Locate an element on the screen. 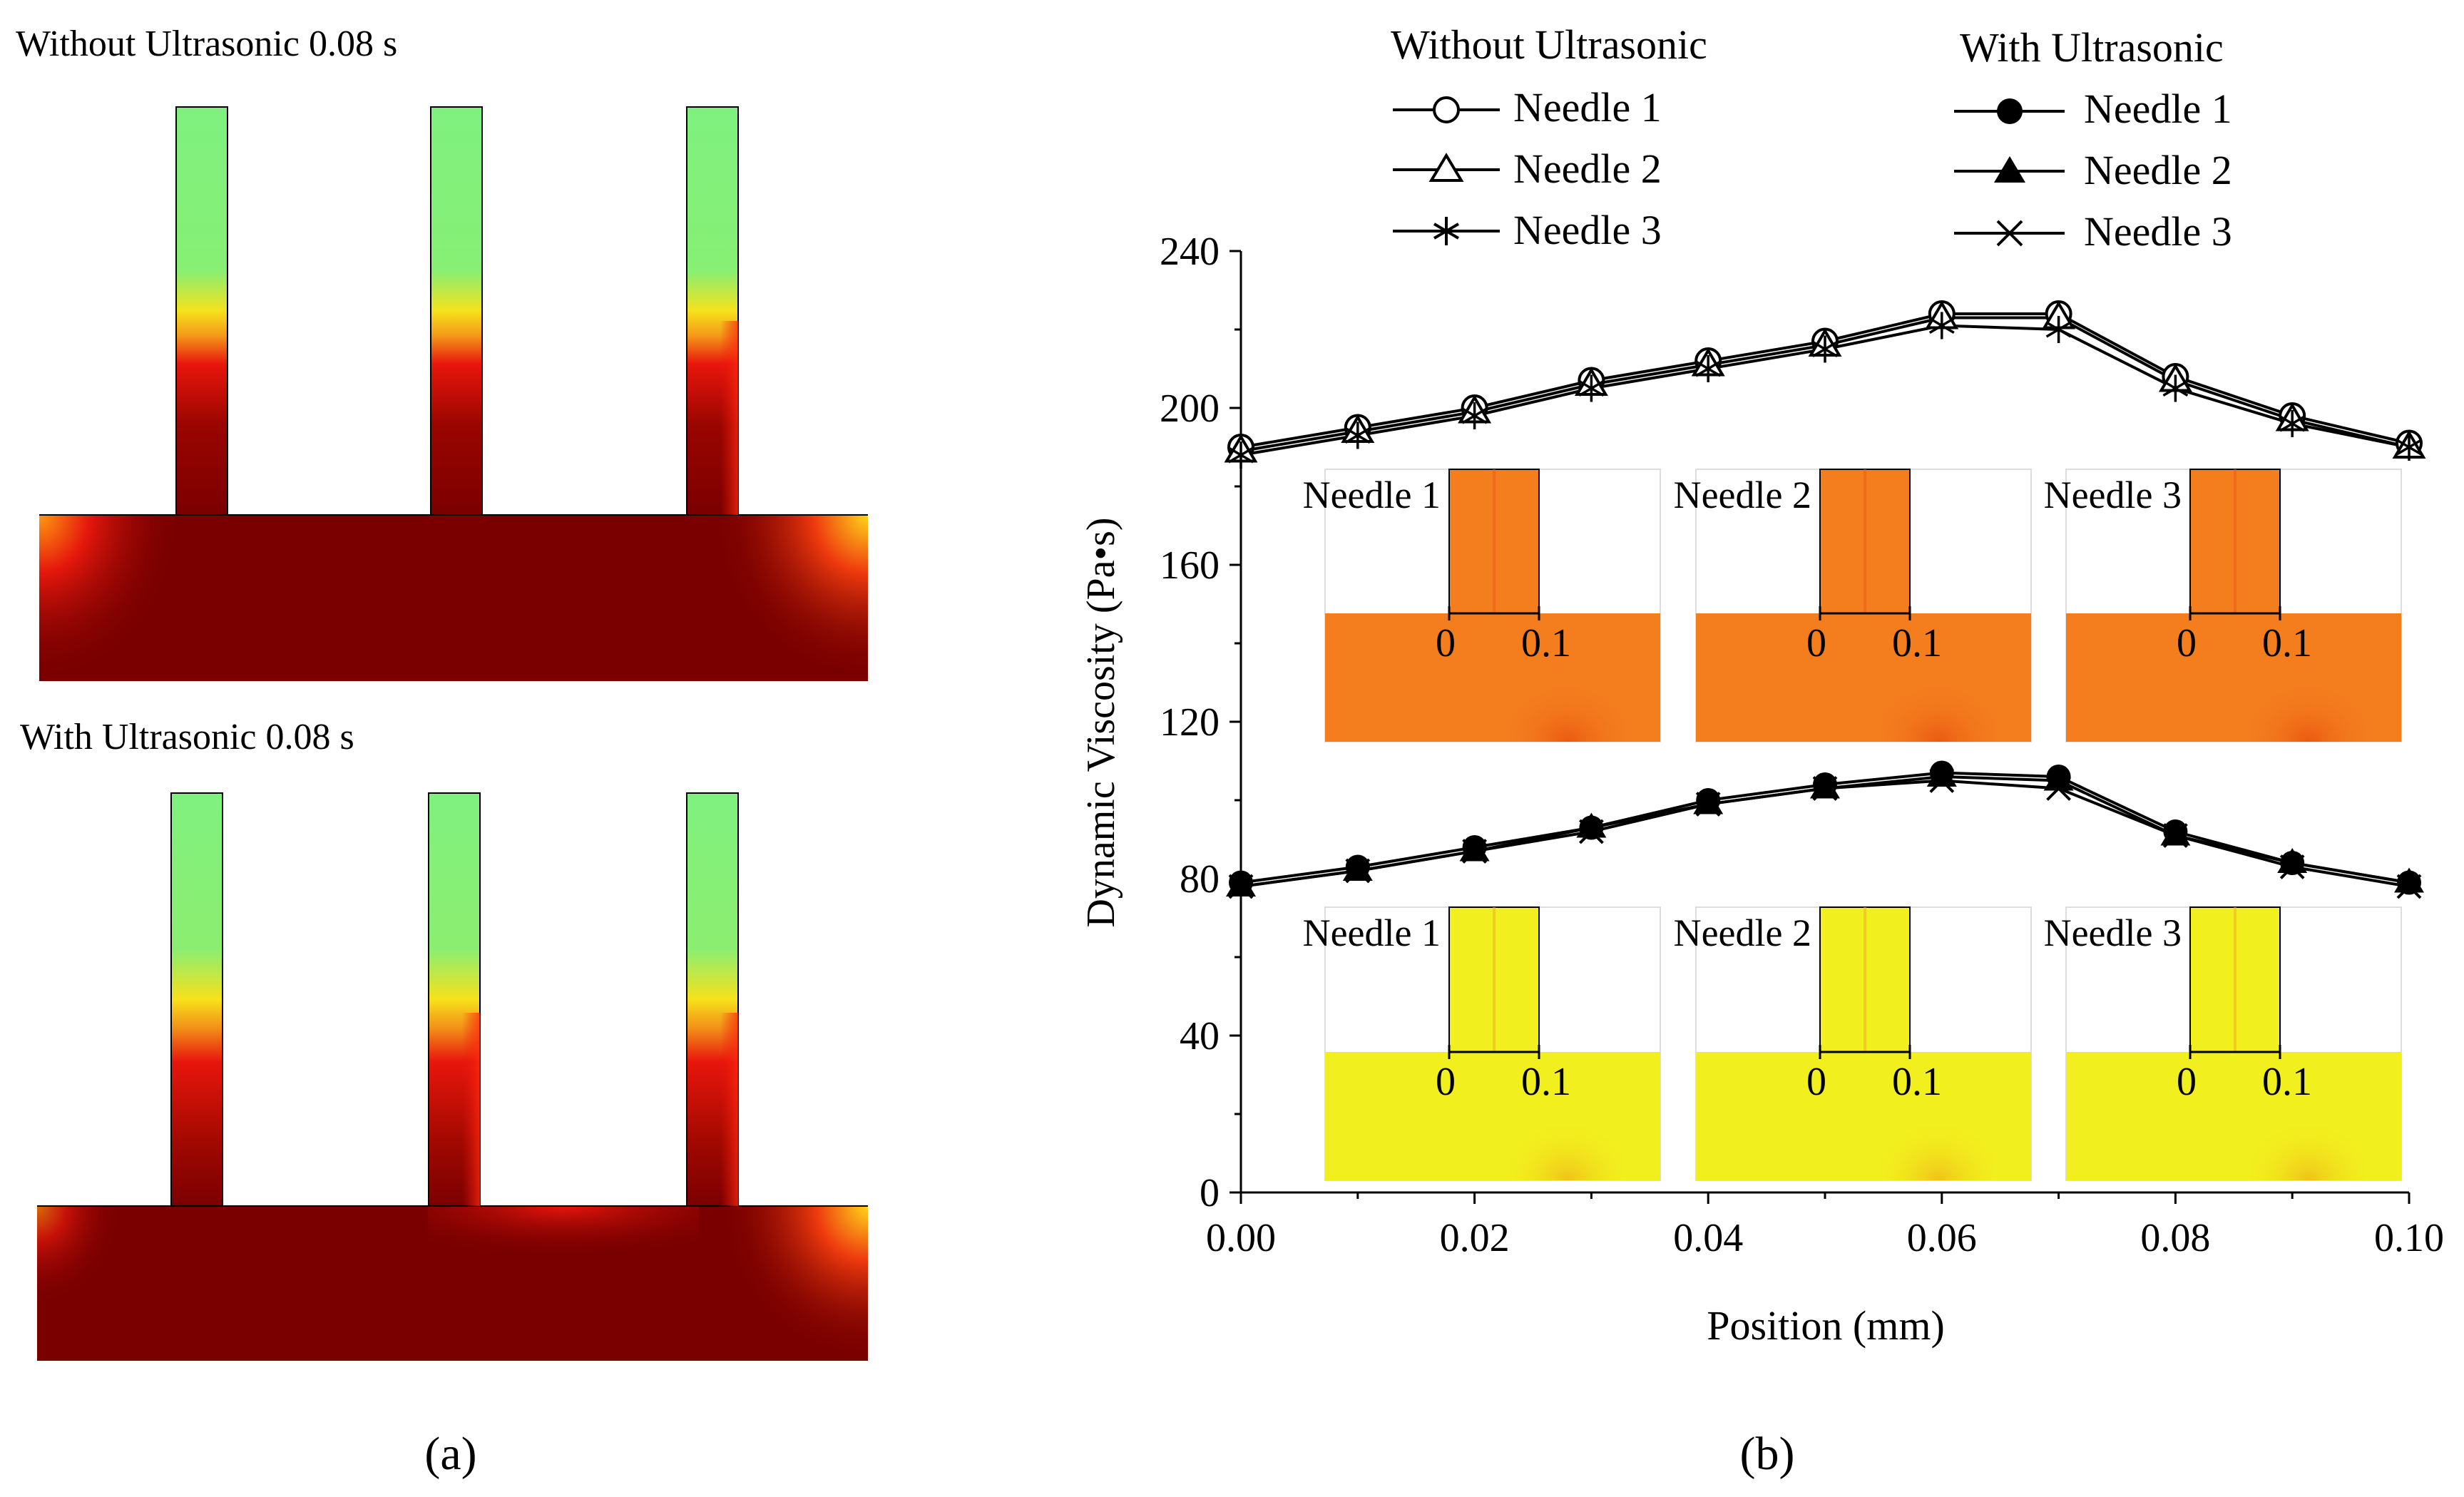  legend-item-with-2: Needle 2 is located at coordinates (2093, 170).